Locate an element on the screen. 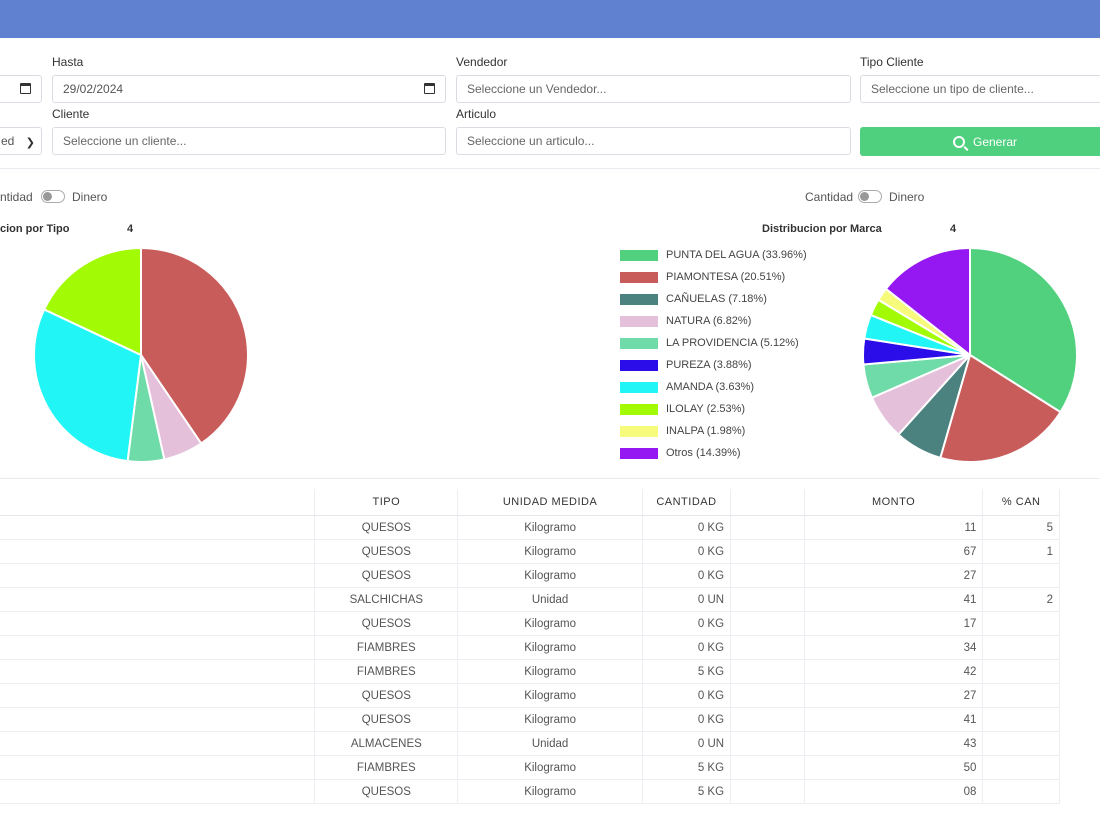 This screenshot has width=1100, height=826. generar-button: Generar is located at coordinates (980, 141).